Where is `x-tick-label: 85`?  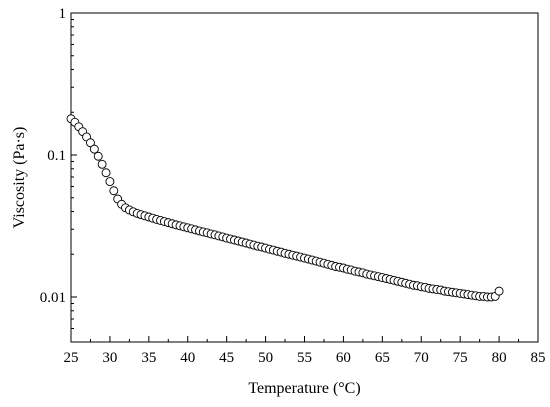
x-tick-label: 85 is located at coordinates (538, 358).